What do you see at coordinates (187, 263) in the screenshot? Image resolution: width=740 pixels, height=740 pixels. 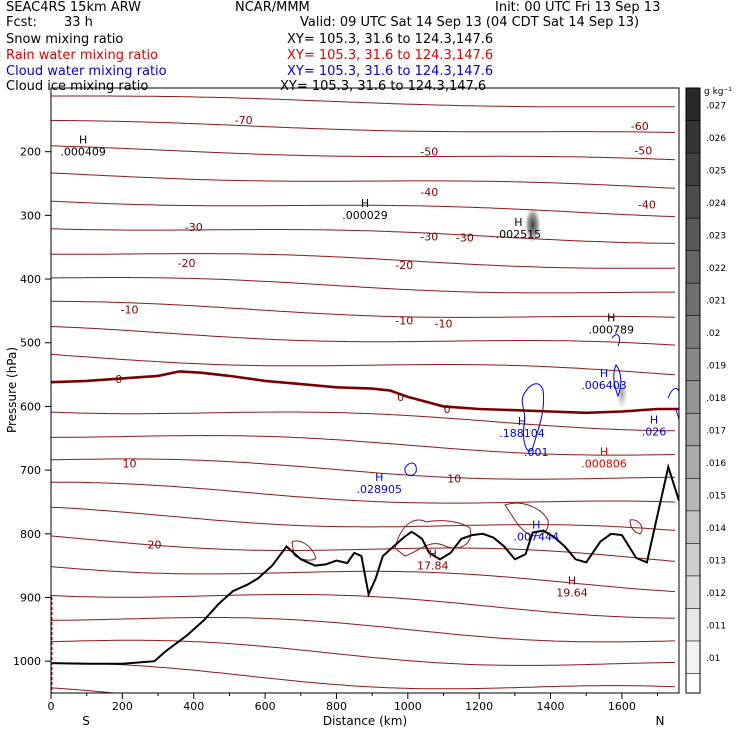 I see `isotherm-label: -20` at bounding box center [187, 263].